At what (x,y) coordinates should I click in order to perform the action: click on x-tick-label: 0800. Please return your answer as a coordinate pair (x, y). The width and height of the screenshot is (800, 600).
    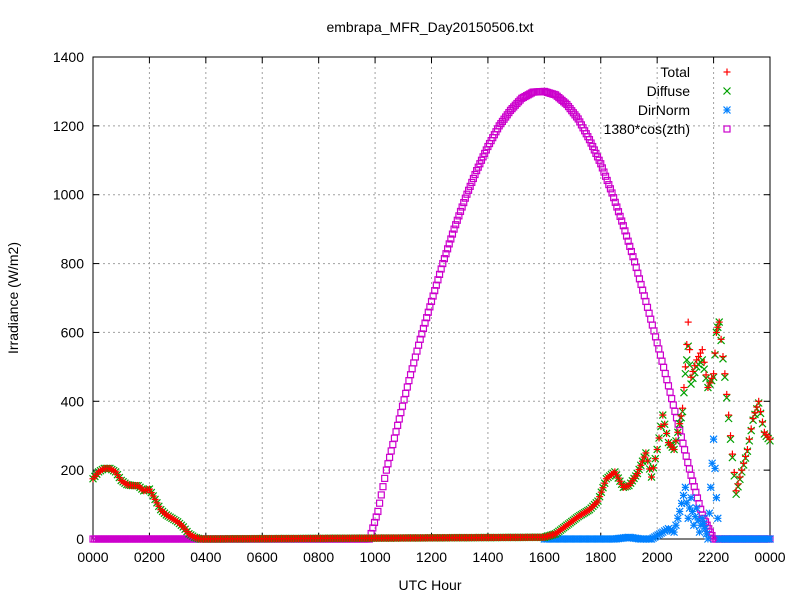
    Looking at the image, I should click on (318, 557).